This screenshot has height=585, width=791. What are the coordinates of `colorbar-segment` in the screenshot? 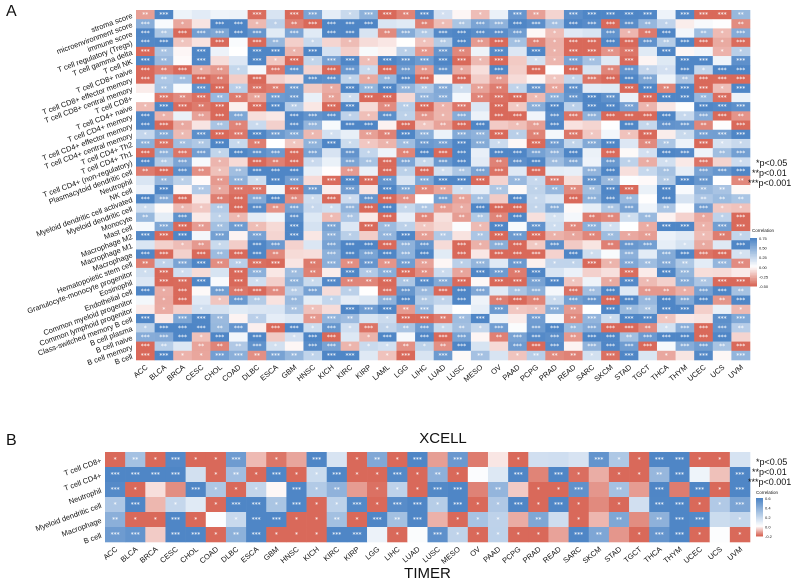 It's located at (759, 514).